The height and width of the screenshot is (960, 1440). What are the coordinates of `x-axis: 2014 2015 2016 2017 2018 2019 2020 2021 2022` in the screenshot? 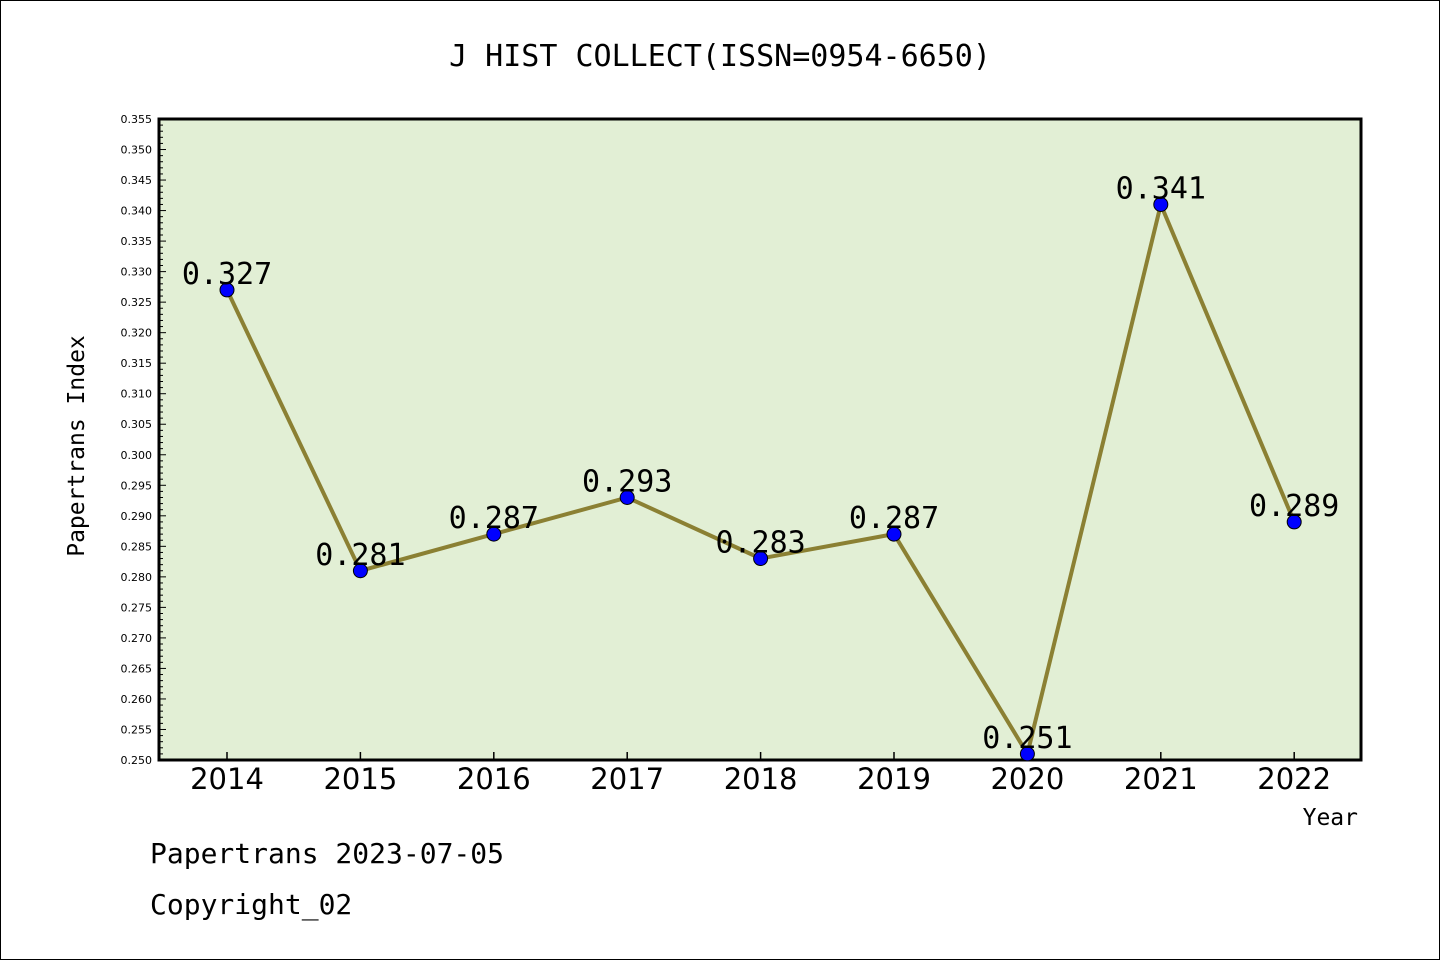 It's located at (760, 774).